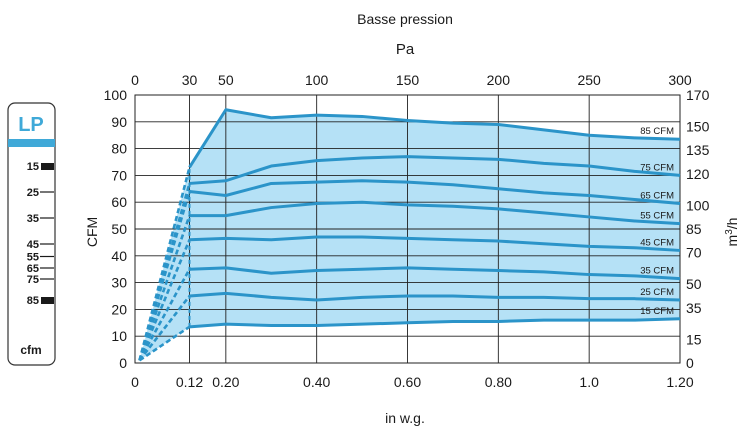  What do you see at coordinates (698, 150) in the screenshot?
I see `y2-tick-label: 135` at bounding box center [698, 150].